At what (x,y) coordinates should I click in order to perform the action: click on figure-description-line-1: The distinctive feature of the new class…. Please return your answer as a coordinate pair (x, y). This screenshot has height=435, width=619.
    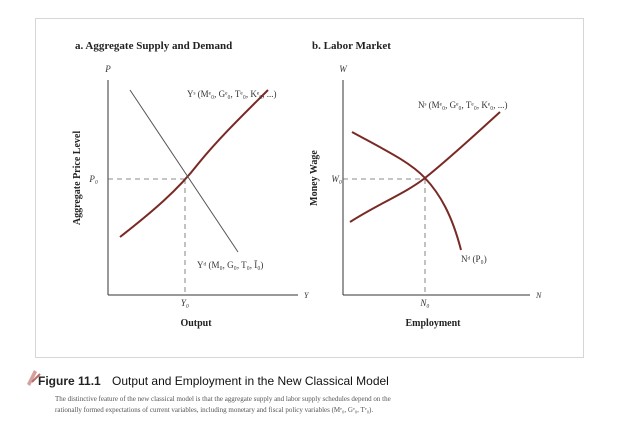
    Looking at the image, I should click on (223, 399).